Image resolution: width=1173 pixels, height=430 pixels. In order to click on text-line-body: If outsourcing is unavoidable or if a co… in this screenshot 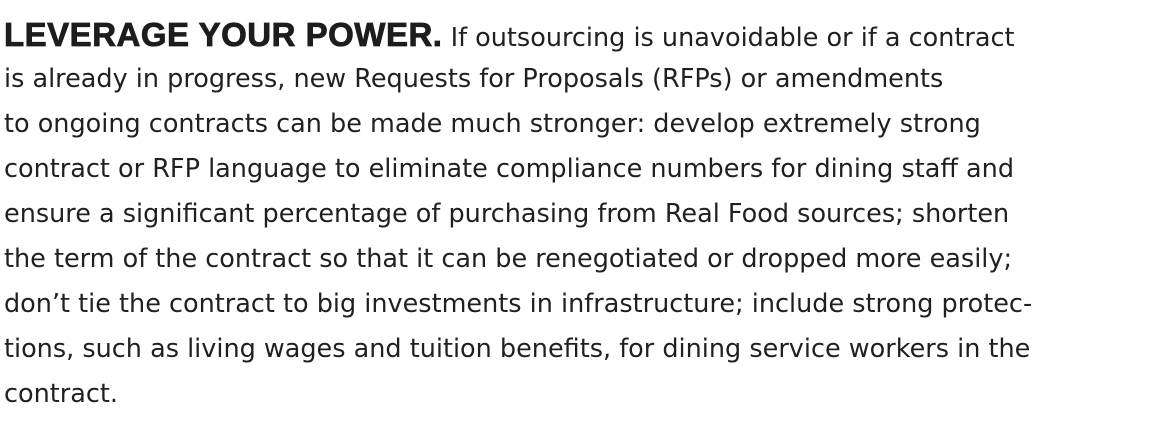, I will do `click(732, 38)`.